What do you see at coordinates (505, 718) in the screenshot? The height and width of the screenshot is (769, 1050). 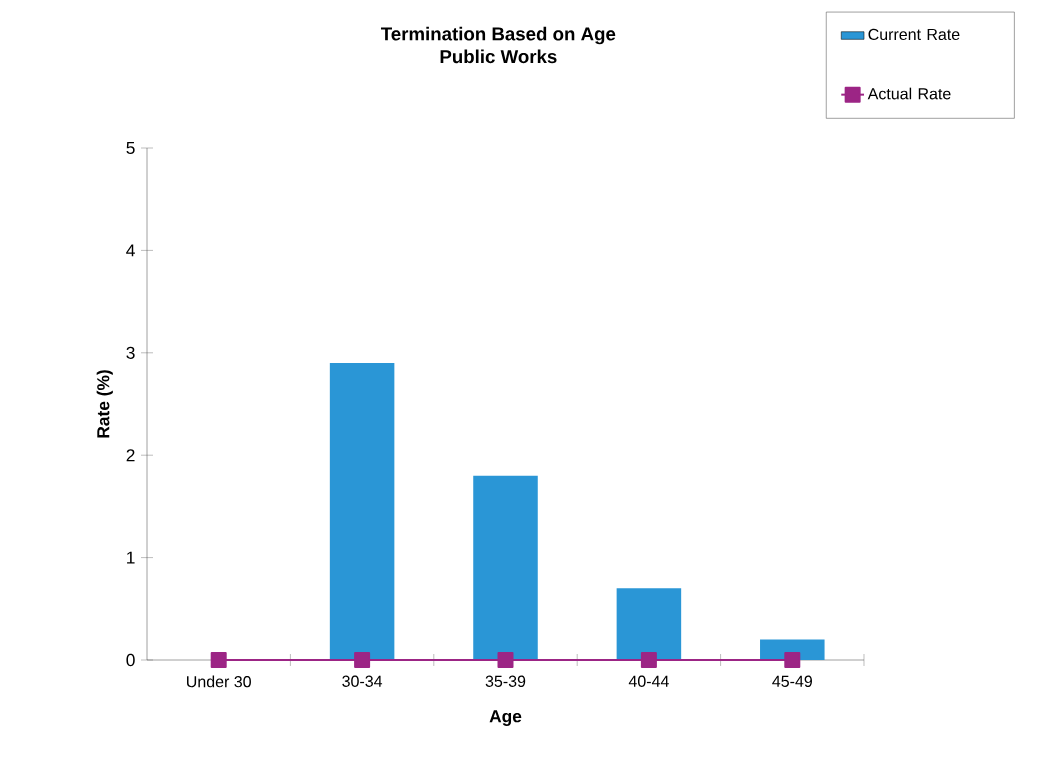 I see `x-axis-title: Age` at bounding box center [505, 718].